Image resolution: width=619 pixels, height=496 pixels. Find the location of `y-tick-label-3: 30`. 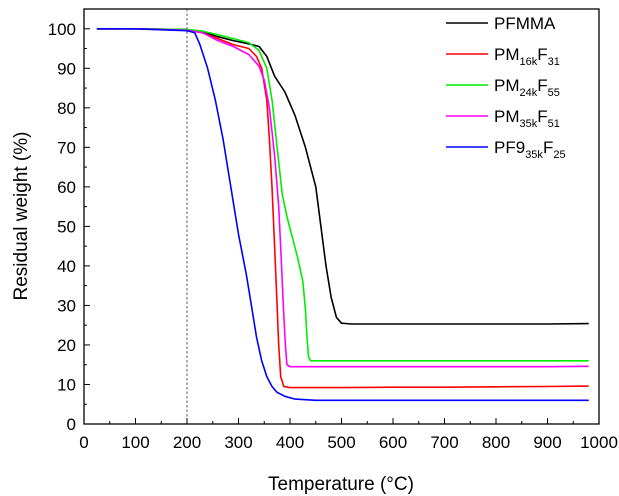

y-tick-label-3: 30 is located at coordinates (66, 305).